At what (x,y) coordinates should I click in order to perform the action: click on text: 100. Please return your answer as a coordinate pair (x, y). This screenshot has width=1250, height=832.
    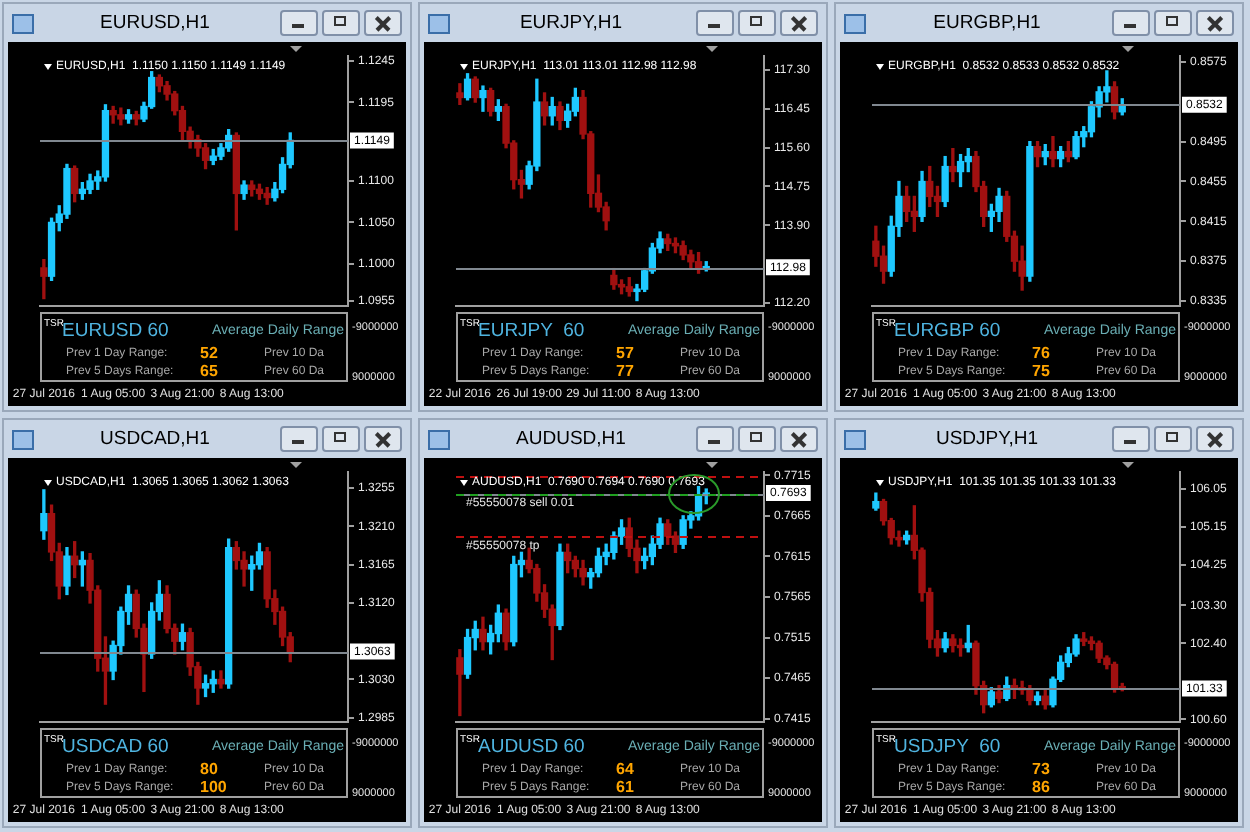
    Looking at the image, I should click on (214, 787).